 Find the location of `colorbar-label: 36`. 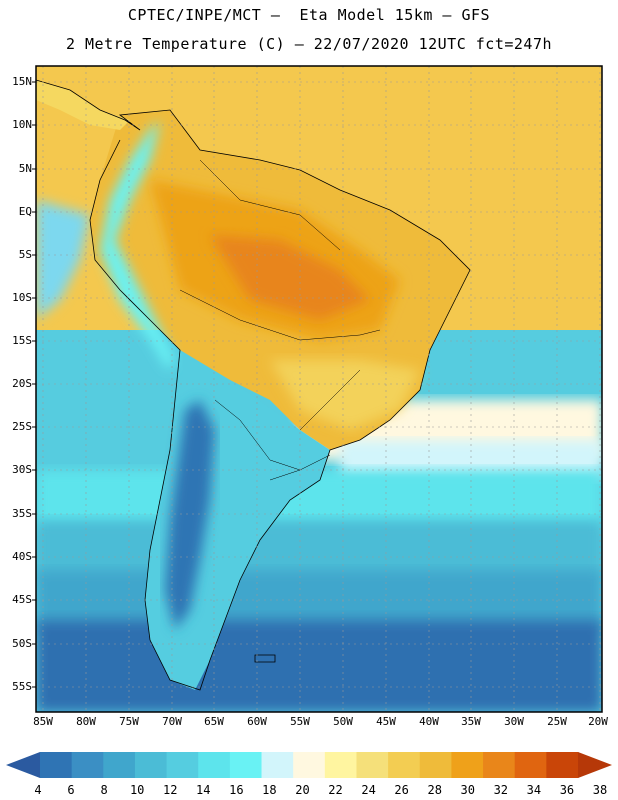

colorbar-label: 36 is located at coordinates (567, 790).